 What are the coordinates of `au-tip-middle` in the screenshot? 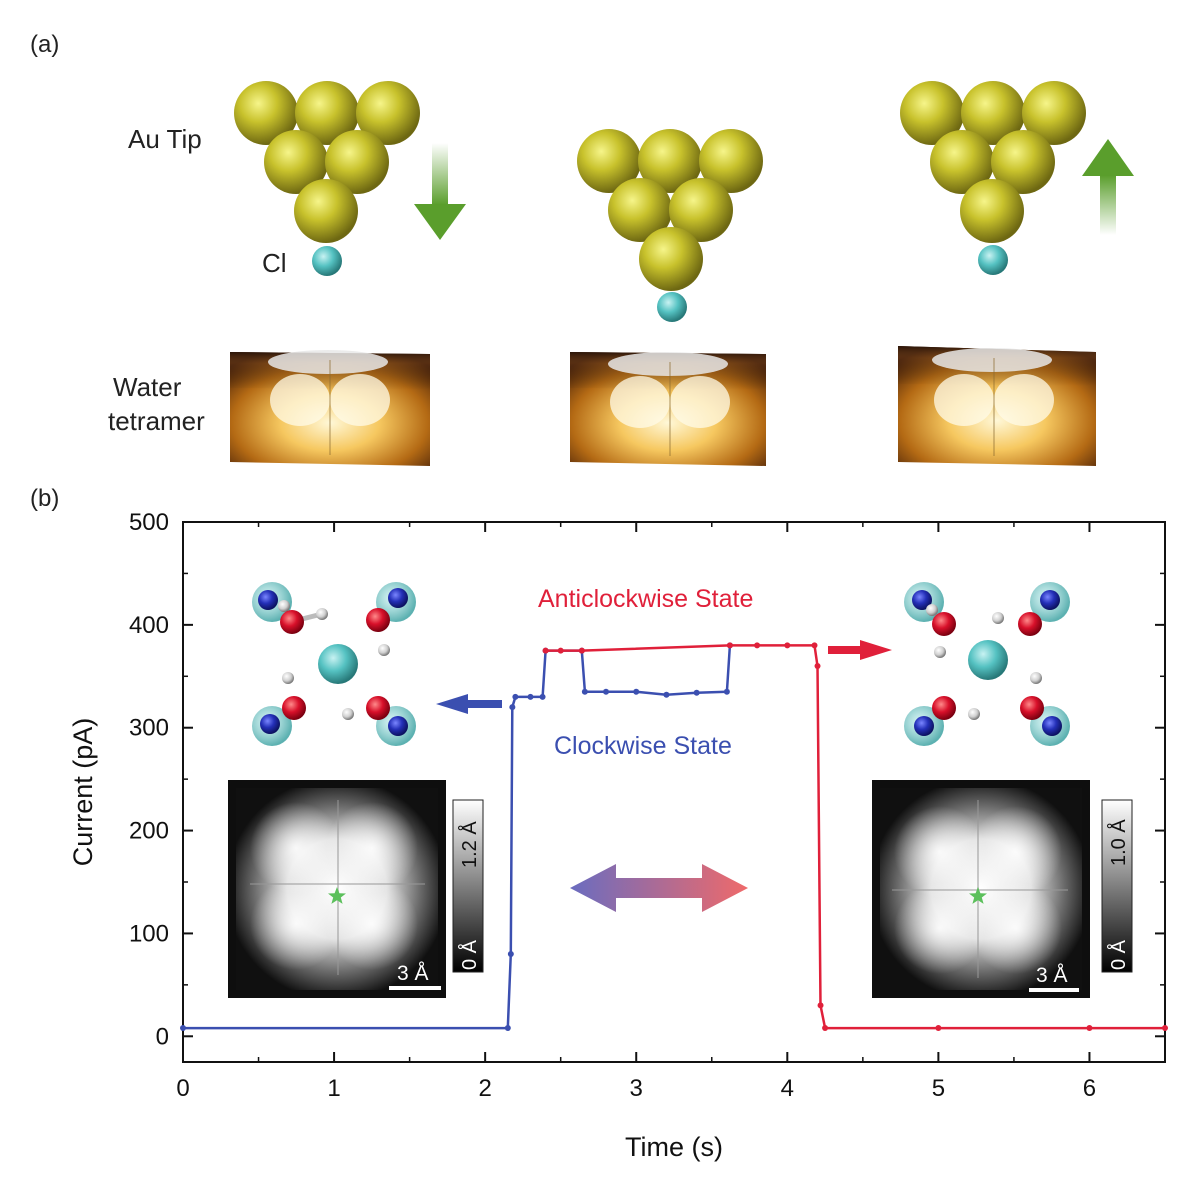 It's located at (670, 210).